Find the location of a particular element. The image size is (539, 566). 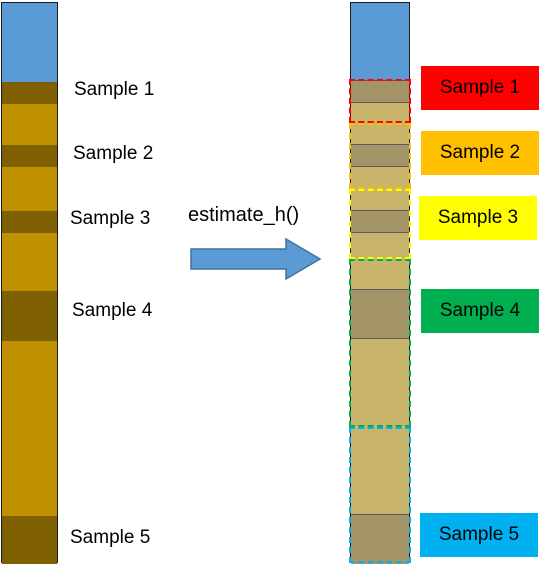

sample-3-window is located at coordinates (380, 224).